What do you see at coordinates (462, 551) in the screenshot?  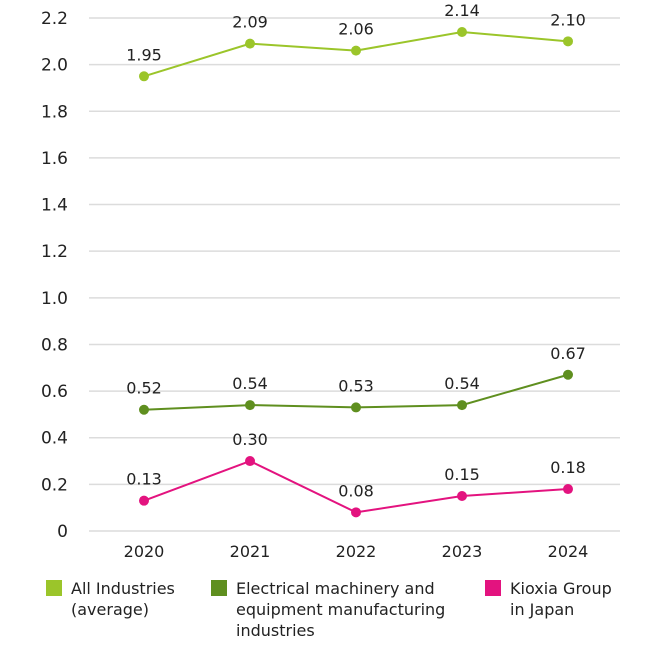 I see `x-tick-label: 2023` at bounding box center [462, 551].